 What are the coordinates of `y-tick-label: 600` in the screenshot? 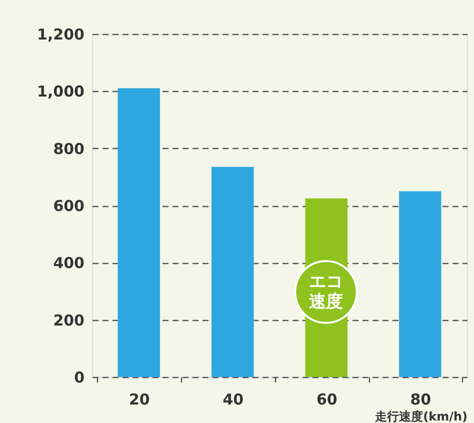 It's located at (68, 206).